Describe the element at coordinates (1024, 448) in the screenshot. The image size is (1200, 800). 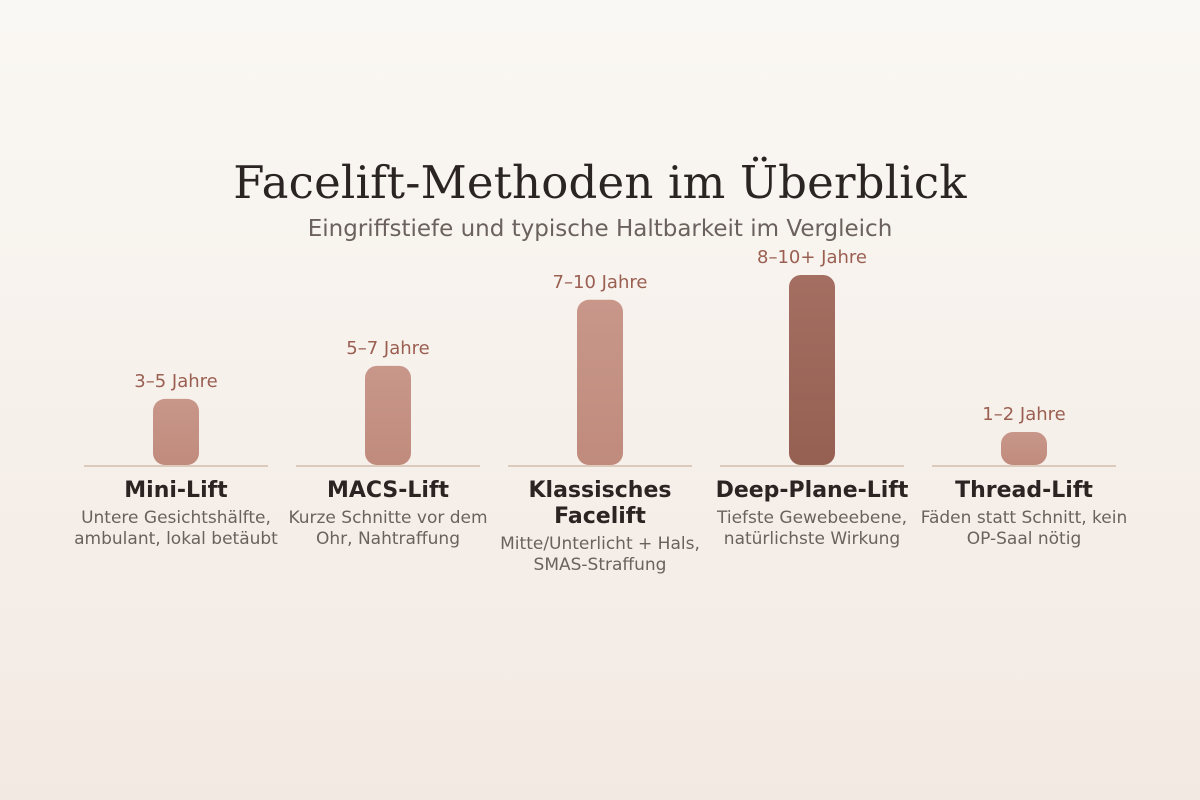
I see `bar-thread-lift` at that location.